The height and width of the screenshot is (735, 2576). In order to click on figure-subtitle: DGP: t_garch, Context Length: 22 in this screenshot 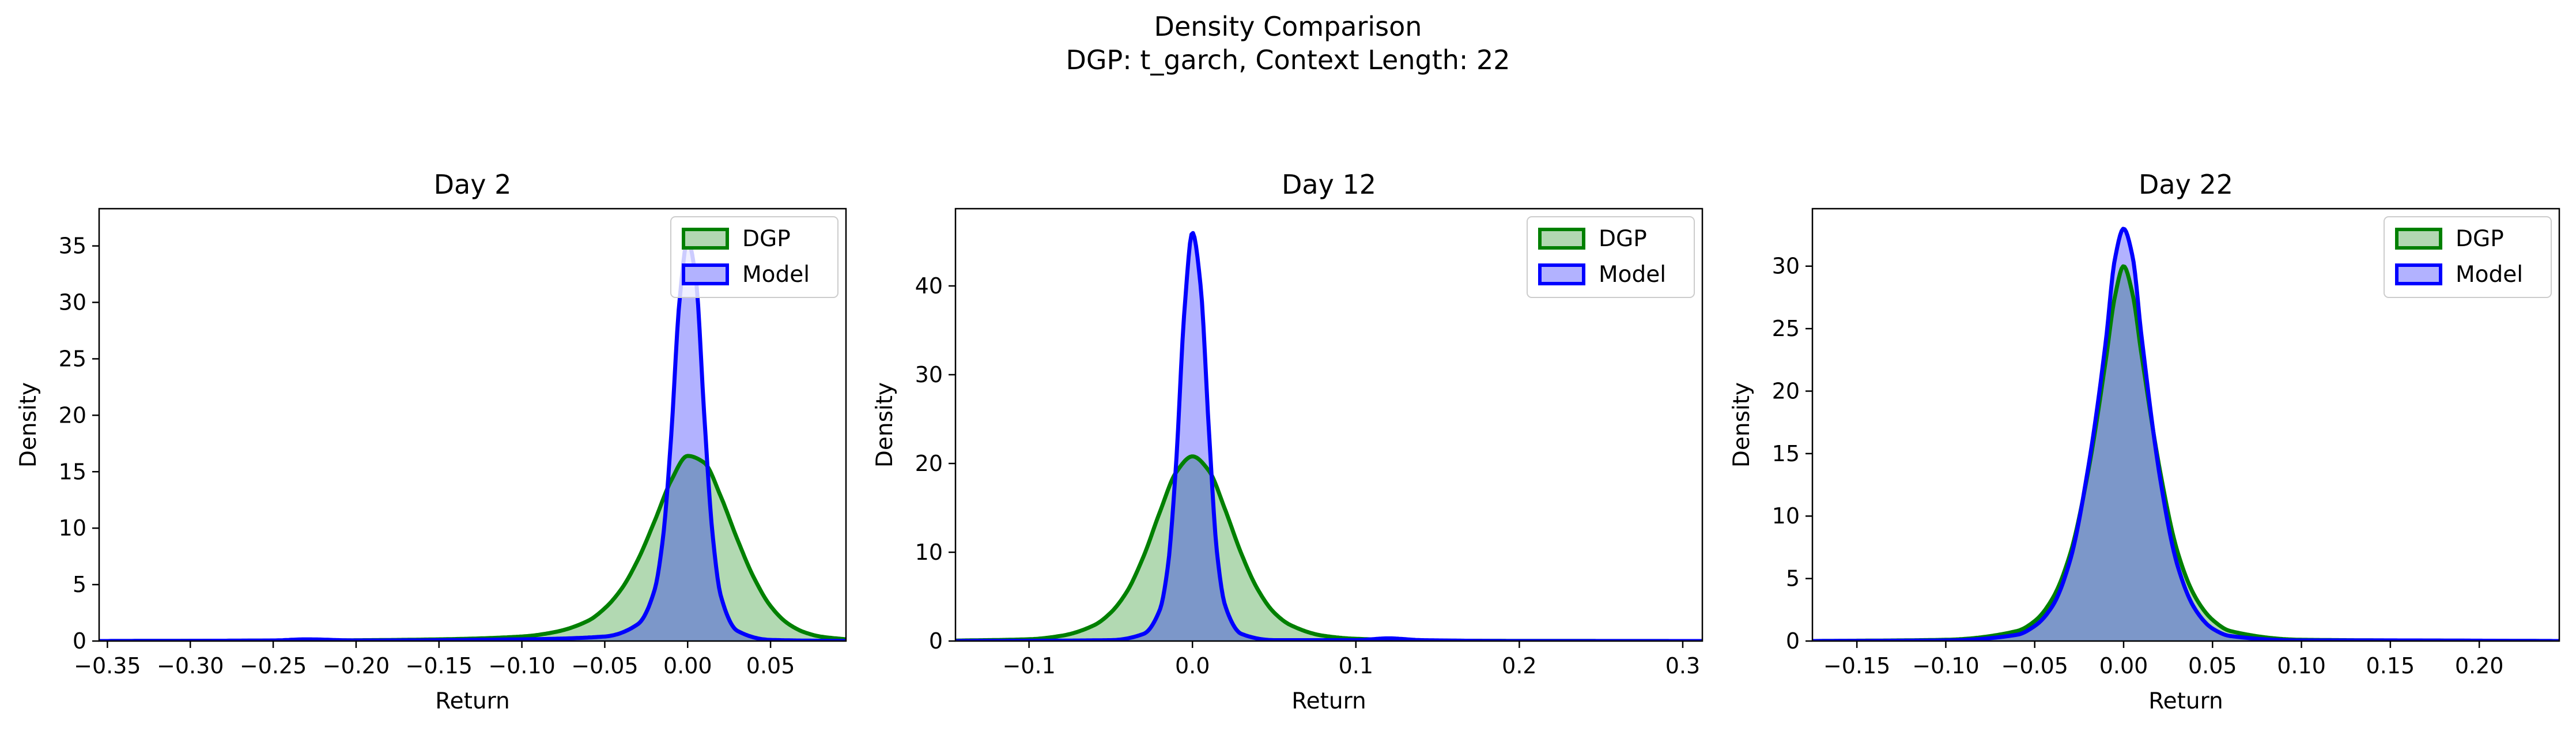, I will do `click(1288, 60)`.